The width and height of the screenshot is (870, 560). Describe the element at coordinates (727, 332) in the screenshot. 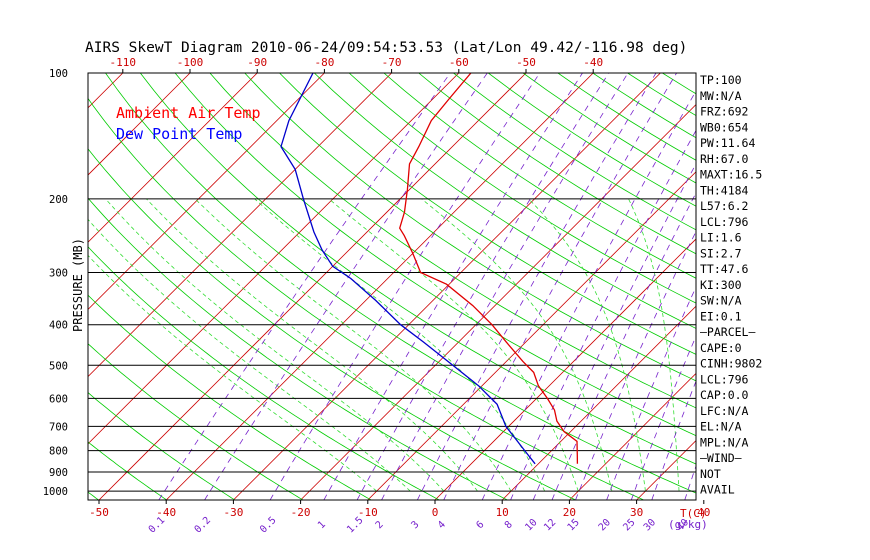

I see `index-item: —PARCEL—` at that location.